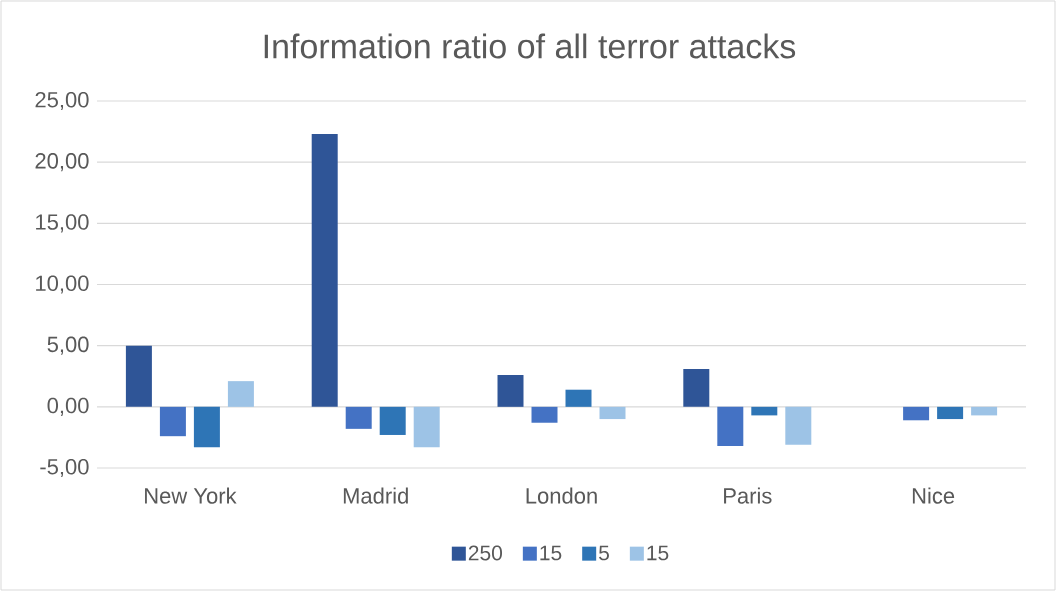  Describe the element at coordinates (933, 495) in the screenshot. I see `x-tick-label: Nice` at that location.